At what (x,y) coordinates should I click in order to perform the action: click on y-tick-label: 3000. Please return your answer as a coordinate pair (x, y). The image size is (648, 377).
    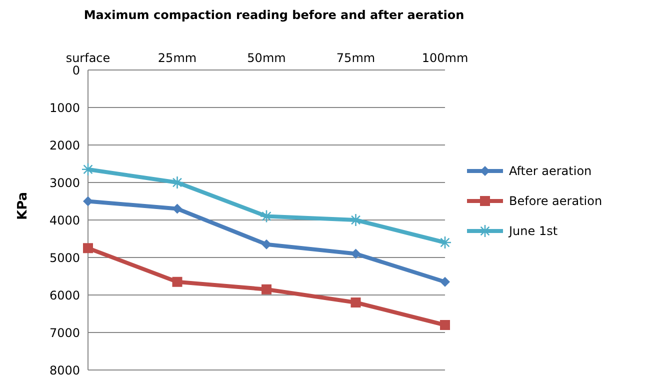
    Looking at the image, I should click on (64, 183).